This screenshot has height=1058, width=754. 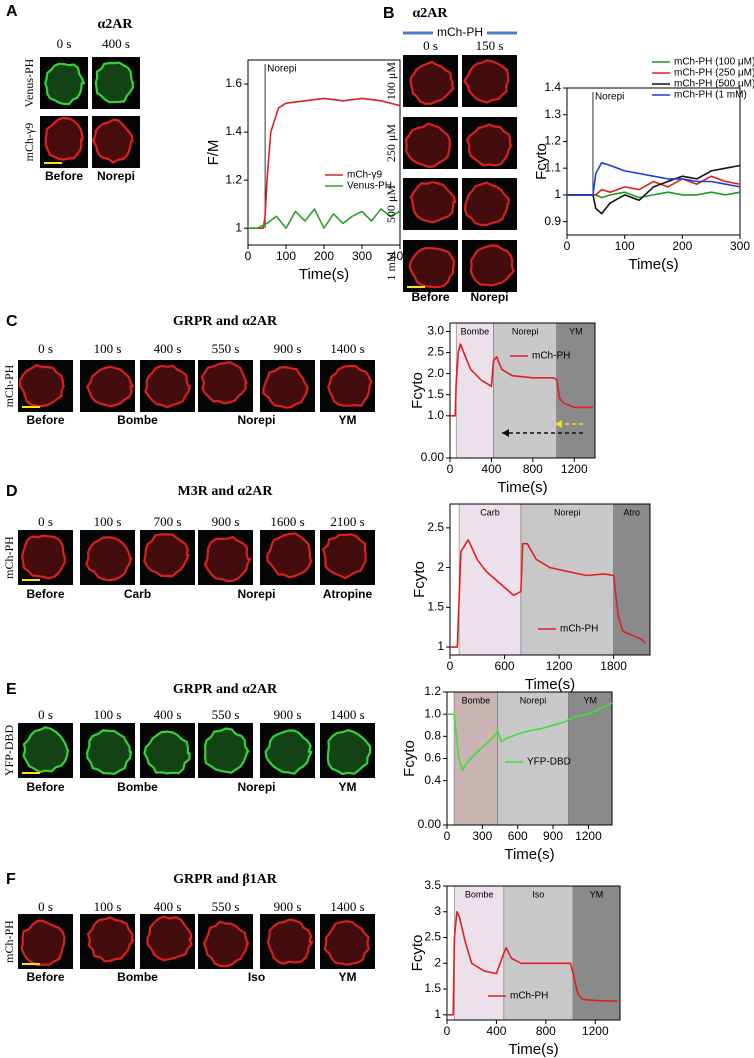 I want to click on row-label: mCh-γ9, so click(x=29, y=142).